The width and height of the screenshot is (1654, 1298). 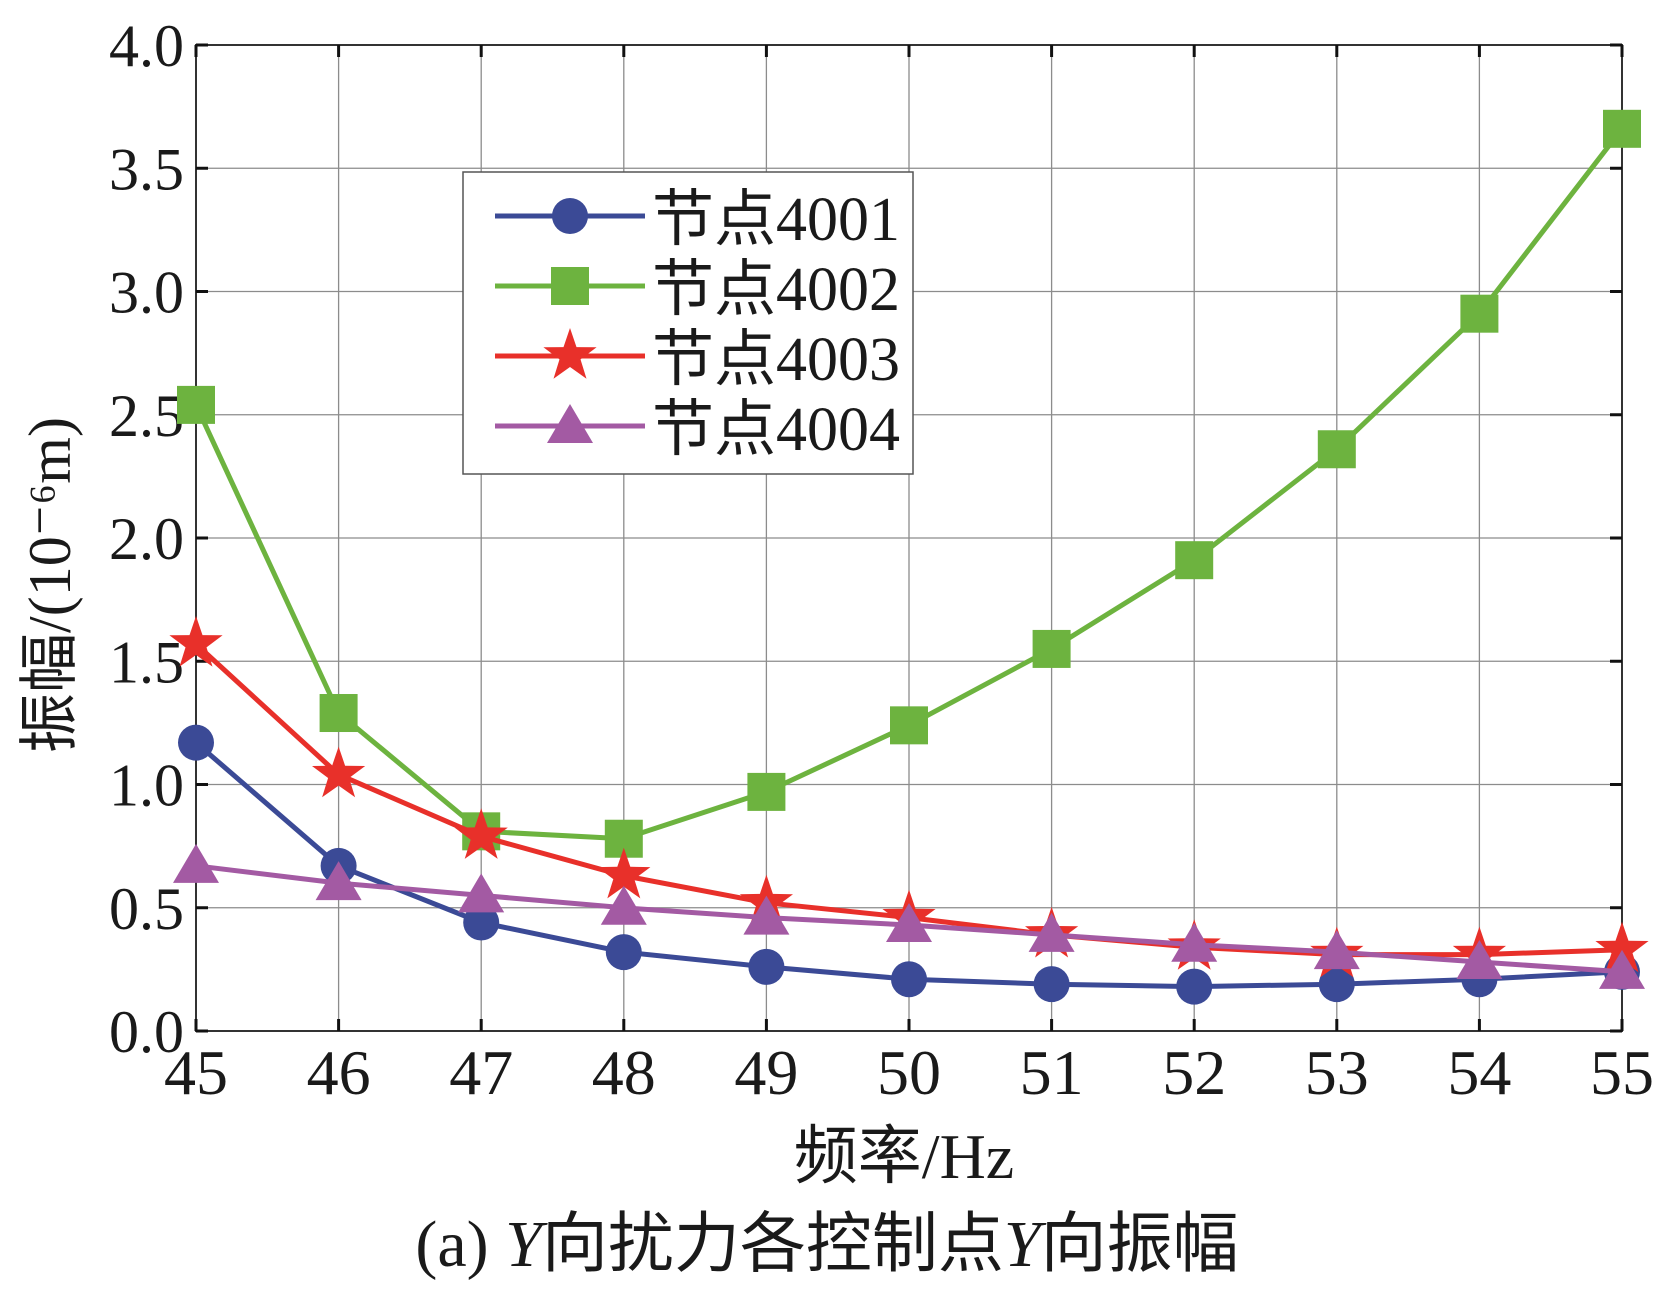 What do you see at coordinates (146, 786) in the screenshot?
I see `y-tick-label: 1.0` at bounding box center [146, 786].